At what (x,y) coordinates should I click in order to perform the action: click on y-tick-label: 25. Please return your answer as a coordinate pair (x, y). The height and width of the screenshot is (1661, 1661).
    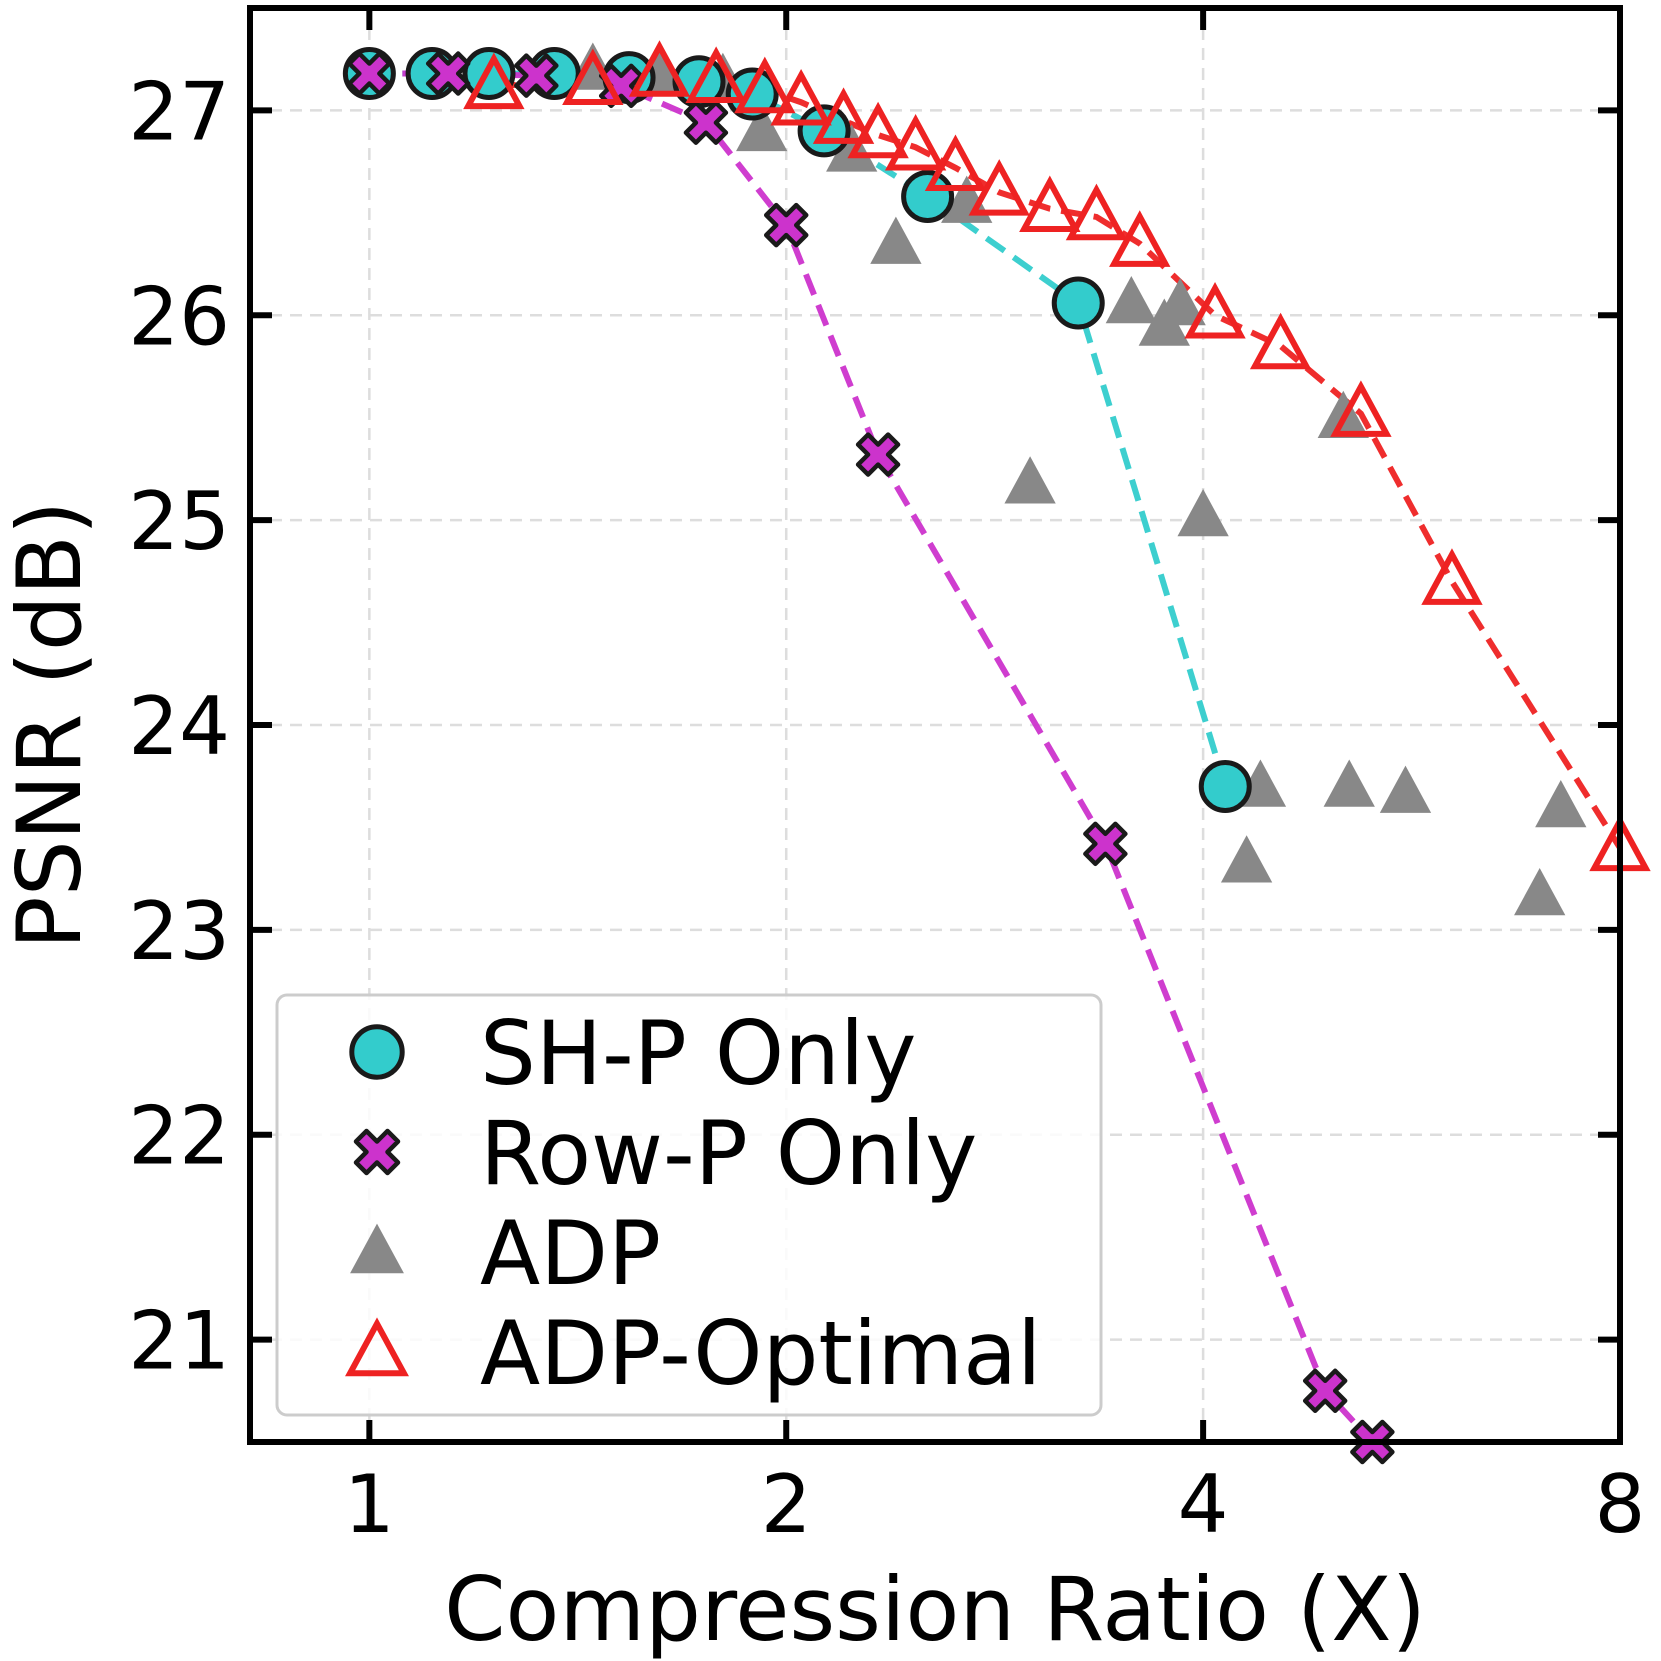
    Looking at the image, I should click on (179, 521).